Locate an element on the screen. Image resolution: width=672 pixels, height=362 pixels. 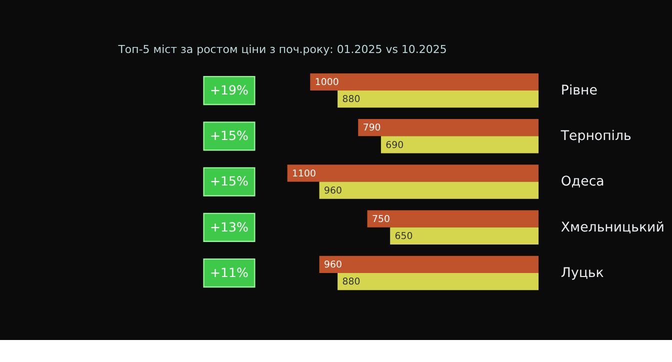
data-label: 1000 is located at coordinates (326, 82).